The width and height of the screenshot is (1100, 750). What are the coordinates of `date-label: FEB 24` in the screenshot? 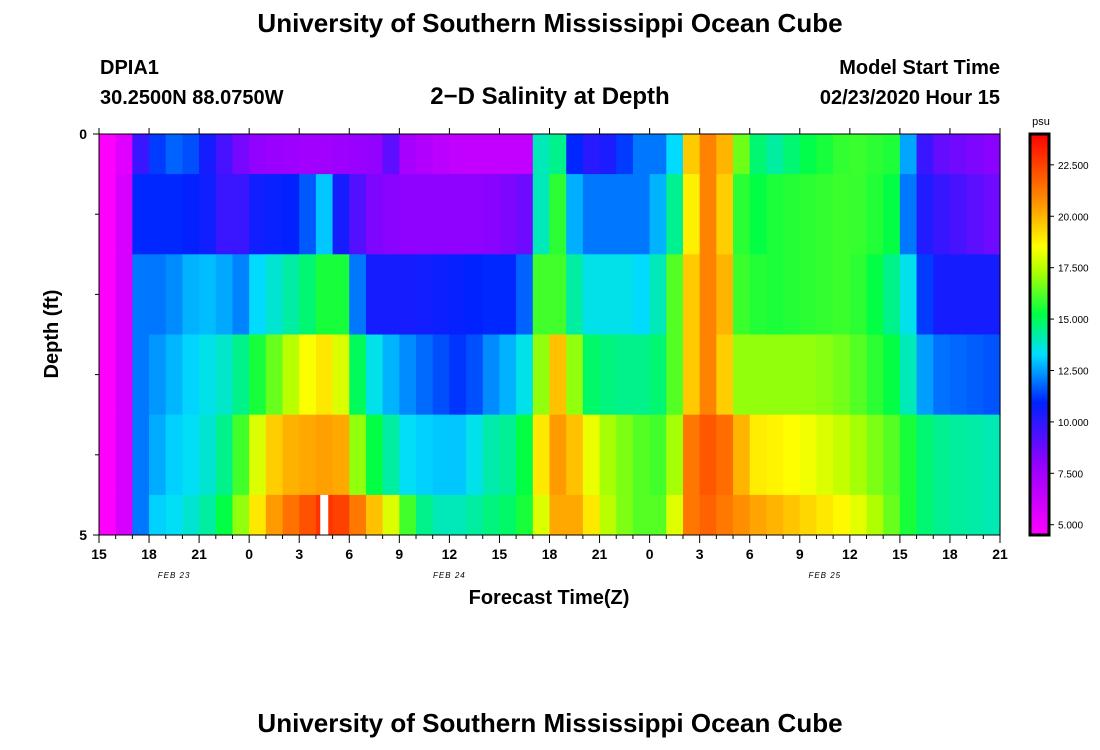 It's located at (449, 575).